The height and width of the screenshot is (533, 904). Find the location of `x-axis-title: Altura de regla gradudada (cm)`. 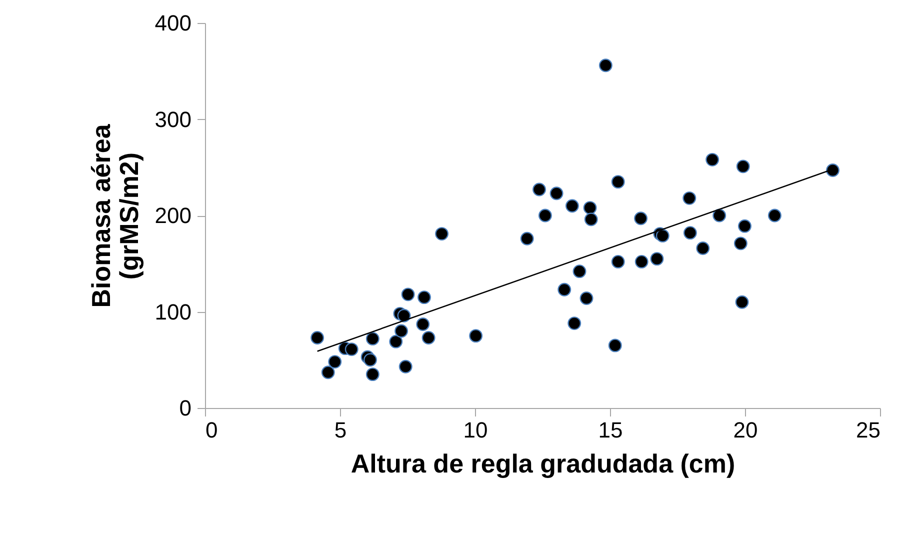

x-axis-title: Altura de regla gradudada (cm) is located at coordinates (543, 463).